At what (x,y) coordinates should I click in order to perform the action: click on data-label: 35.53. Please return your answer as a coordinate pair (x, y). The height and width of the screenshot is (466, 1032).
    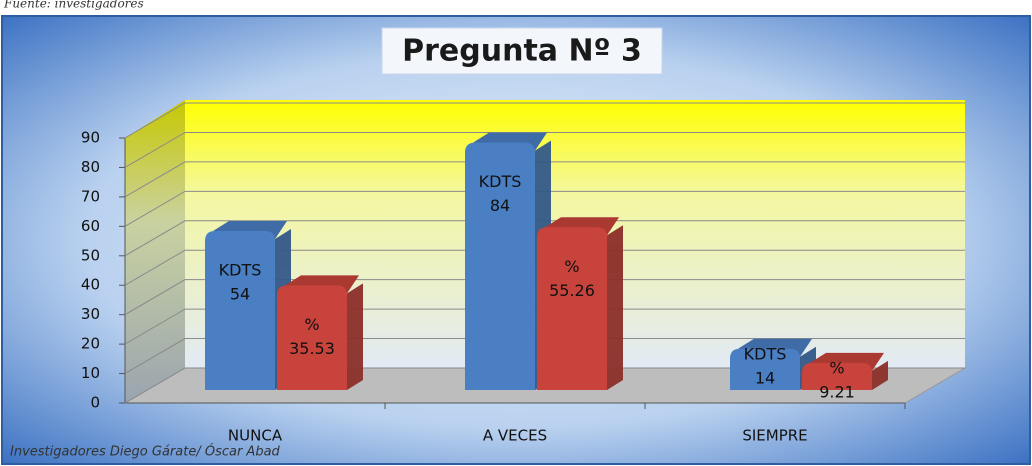
    Looking at the image, I should click on (312, 348).